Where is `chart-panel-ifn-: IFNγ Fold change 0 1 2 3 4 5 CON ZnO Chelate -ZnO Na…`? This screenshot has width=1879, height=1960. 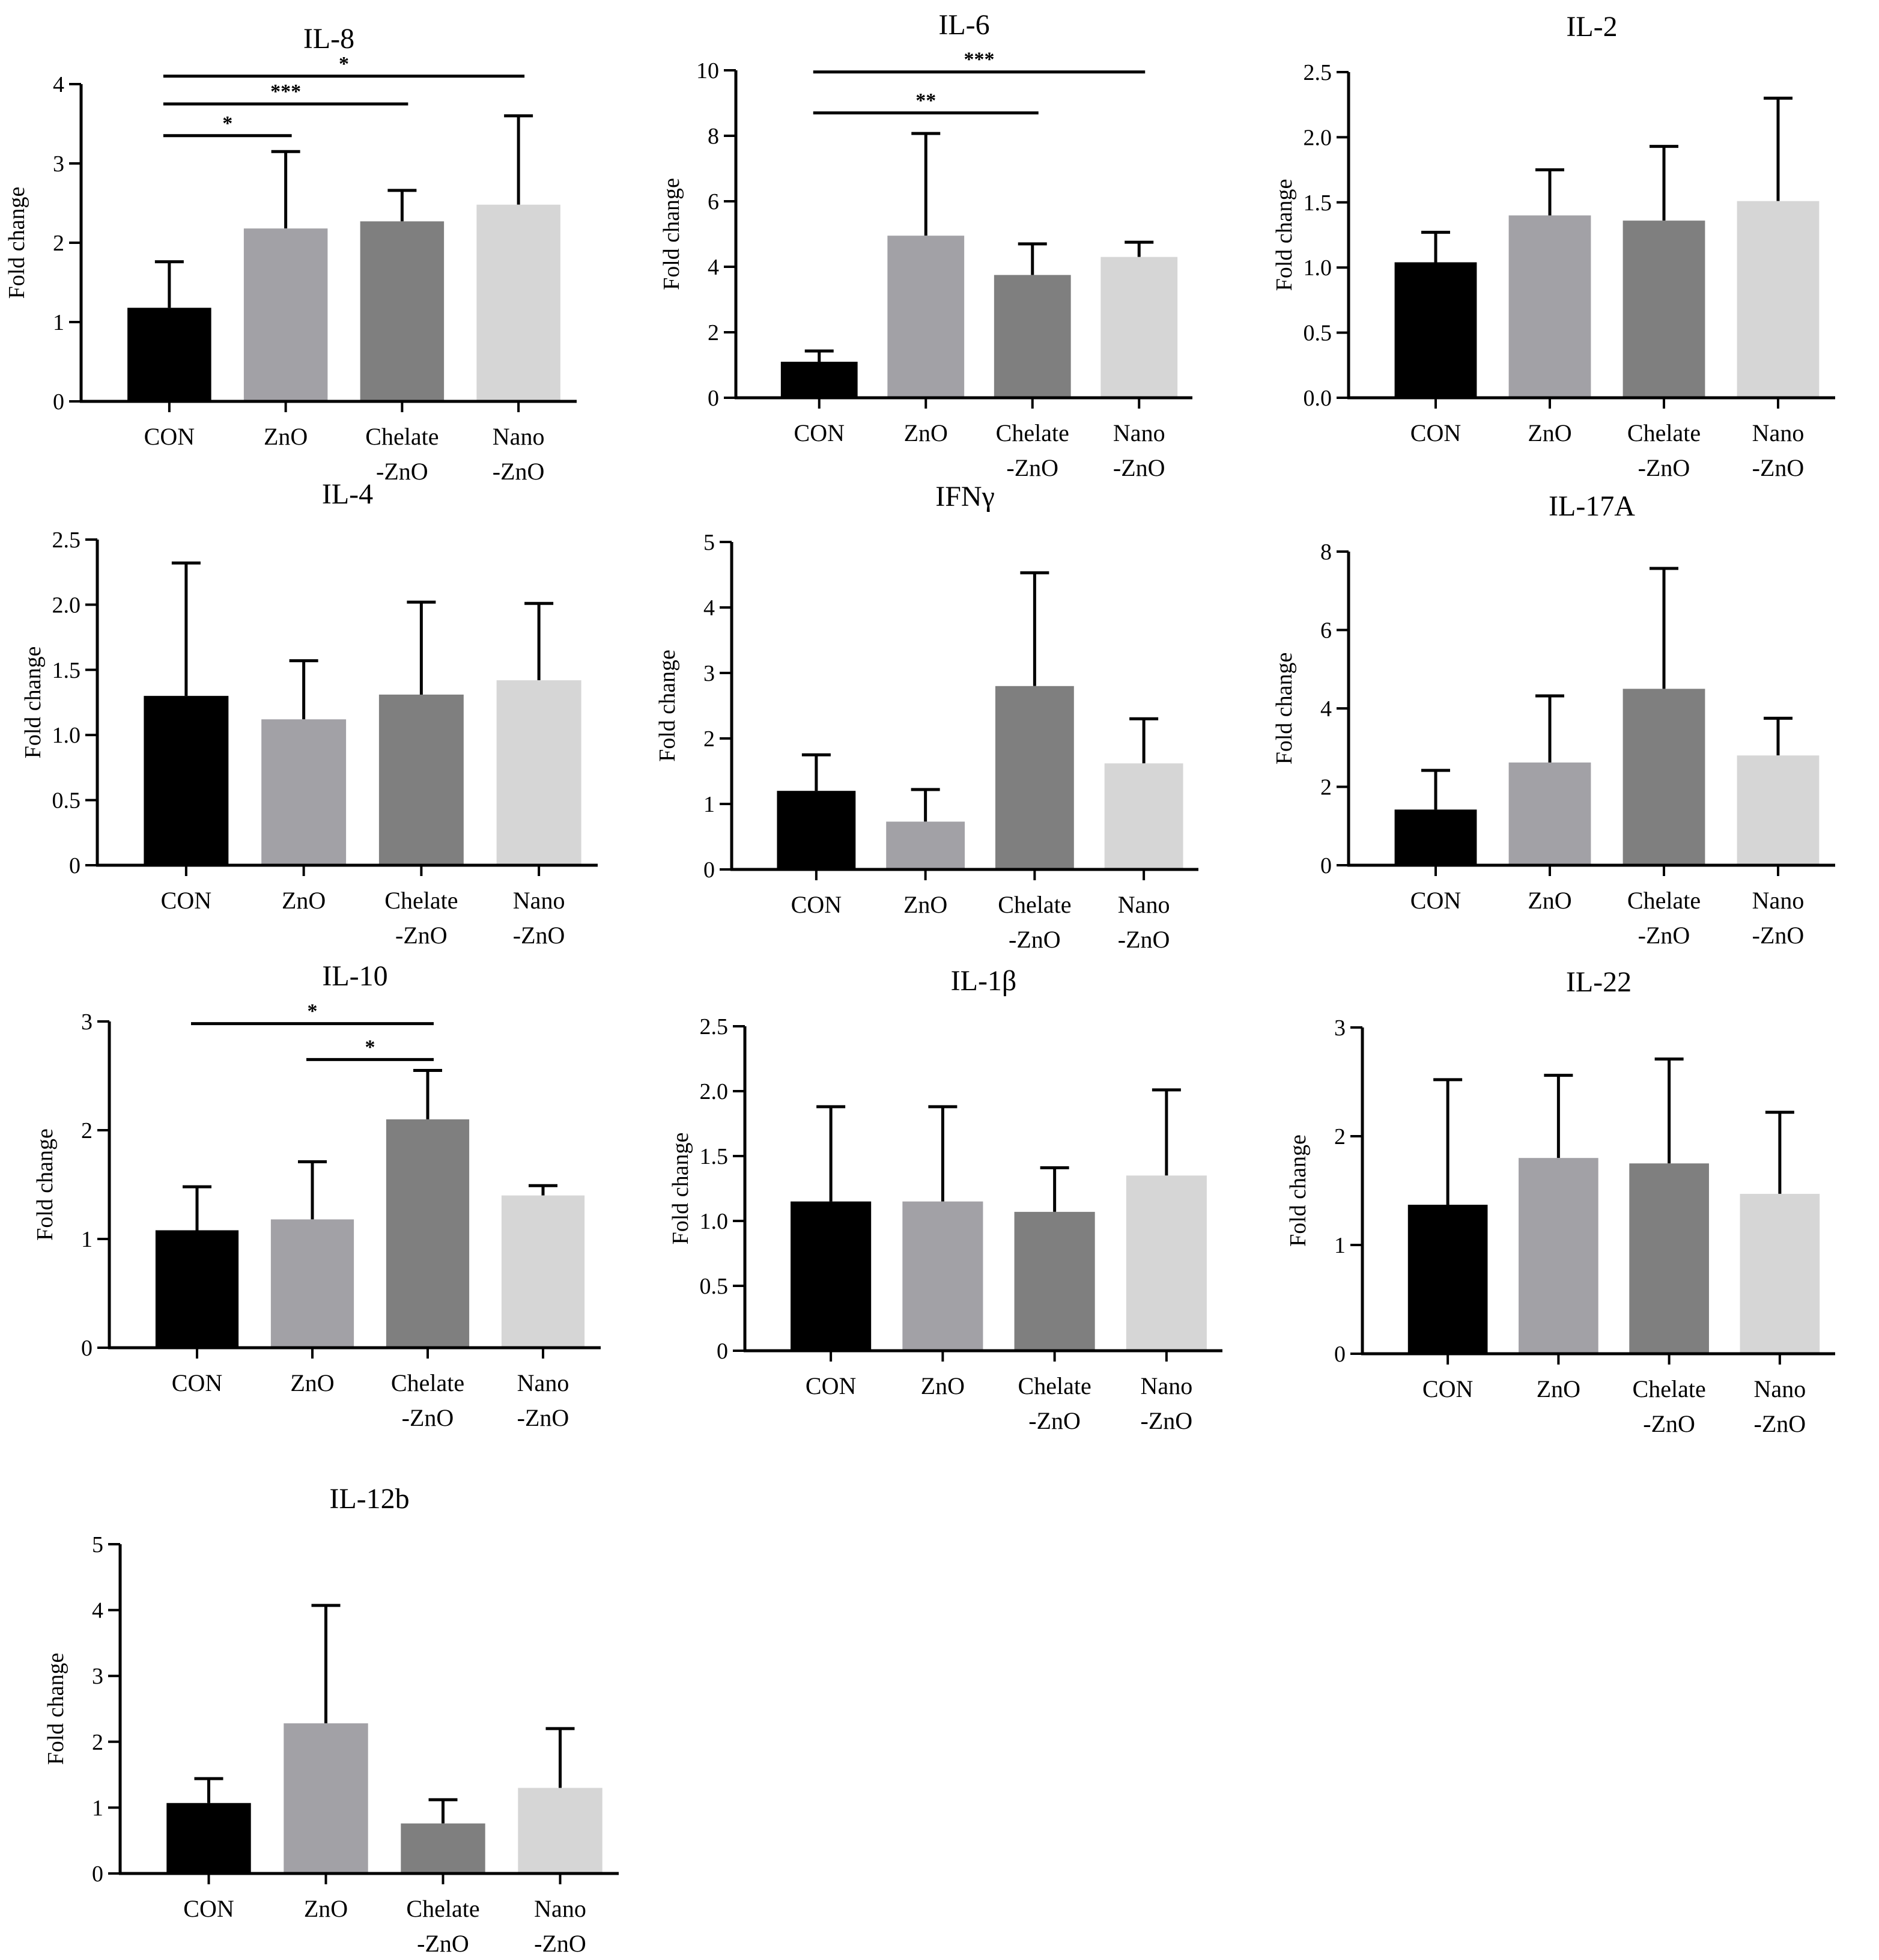 chart-panel-ifn-: IFNγ Fold change 0 1 2 3 4 5 CON ZnO Chelate -ZnO Na… is located at coordinates (926, 717).